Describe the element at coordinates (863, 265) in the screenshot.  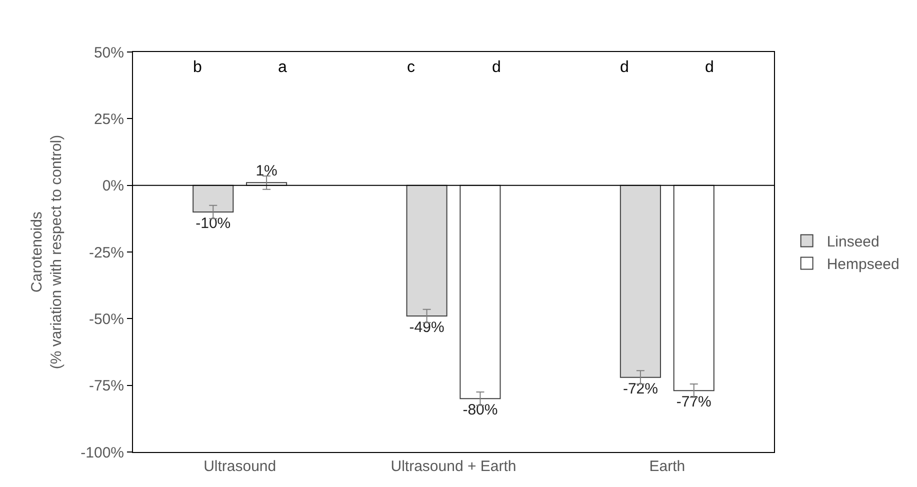
I see `legend-label: Hempseed` at that location.